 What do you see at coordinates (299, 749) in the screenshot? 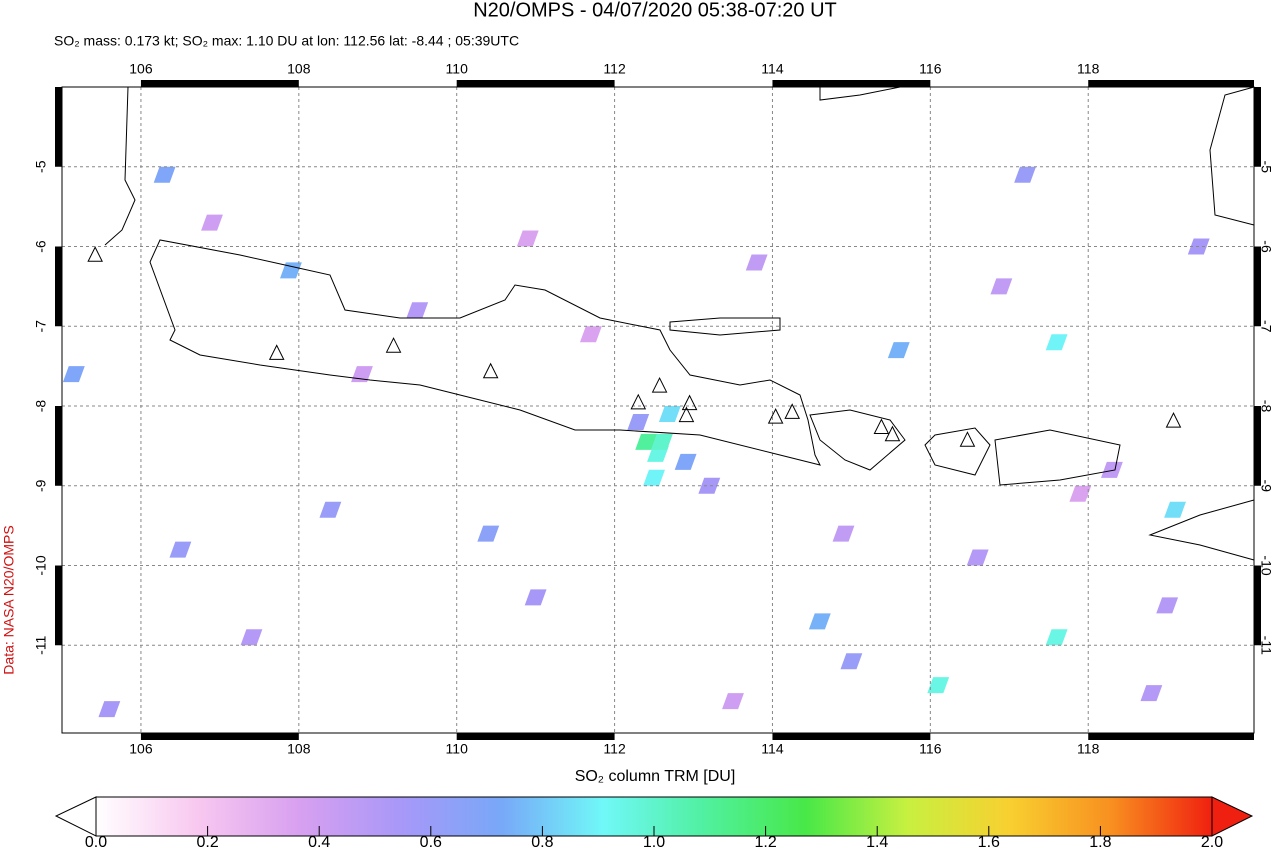
I see `x-tick-label: 108` at bounding box center [299, 749].